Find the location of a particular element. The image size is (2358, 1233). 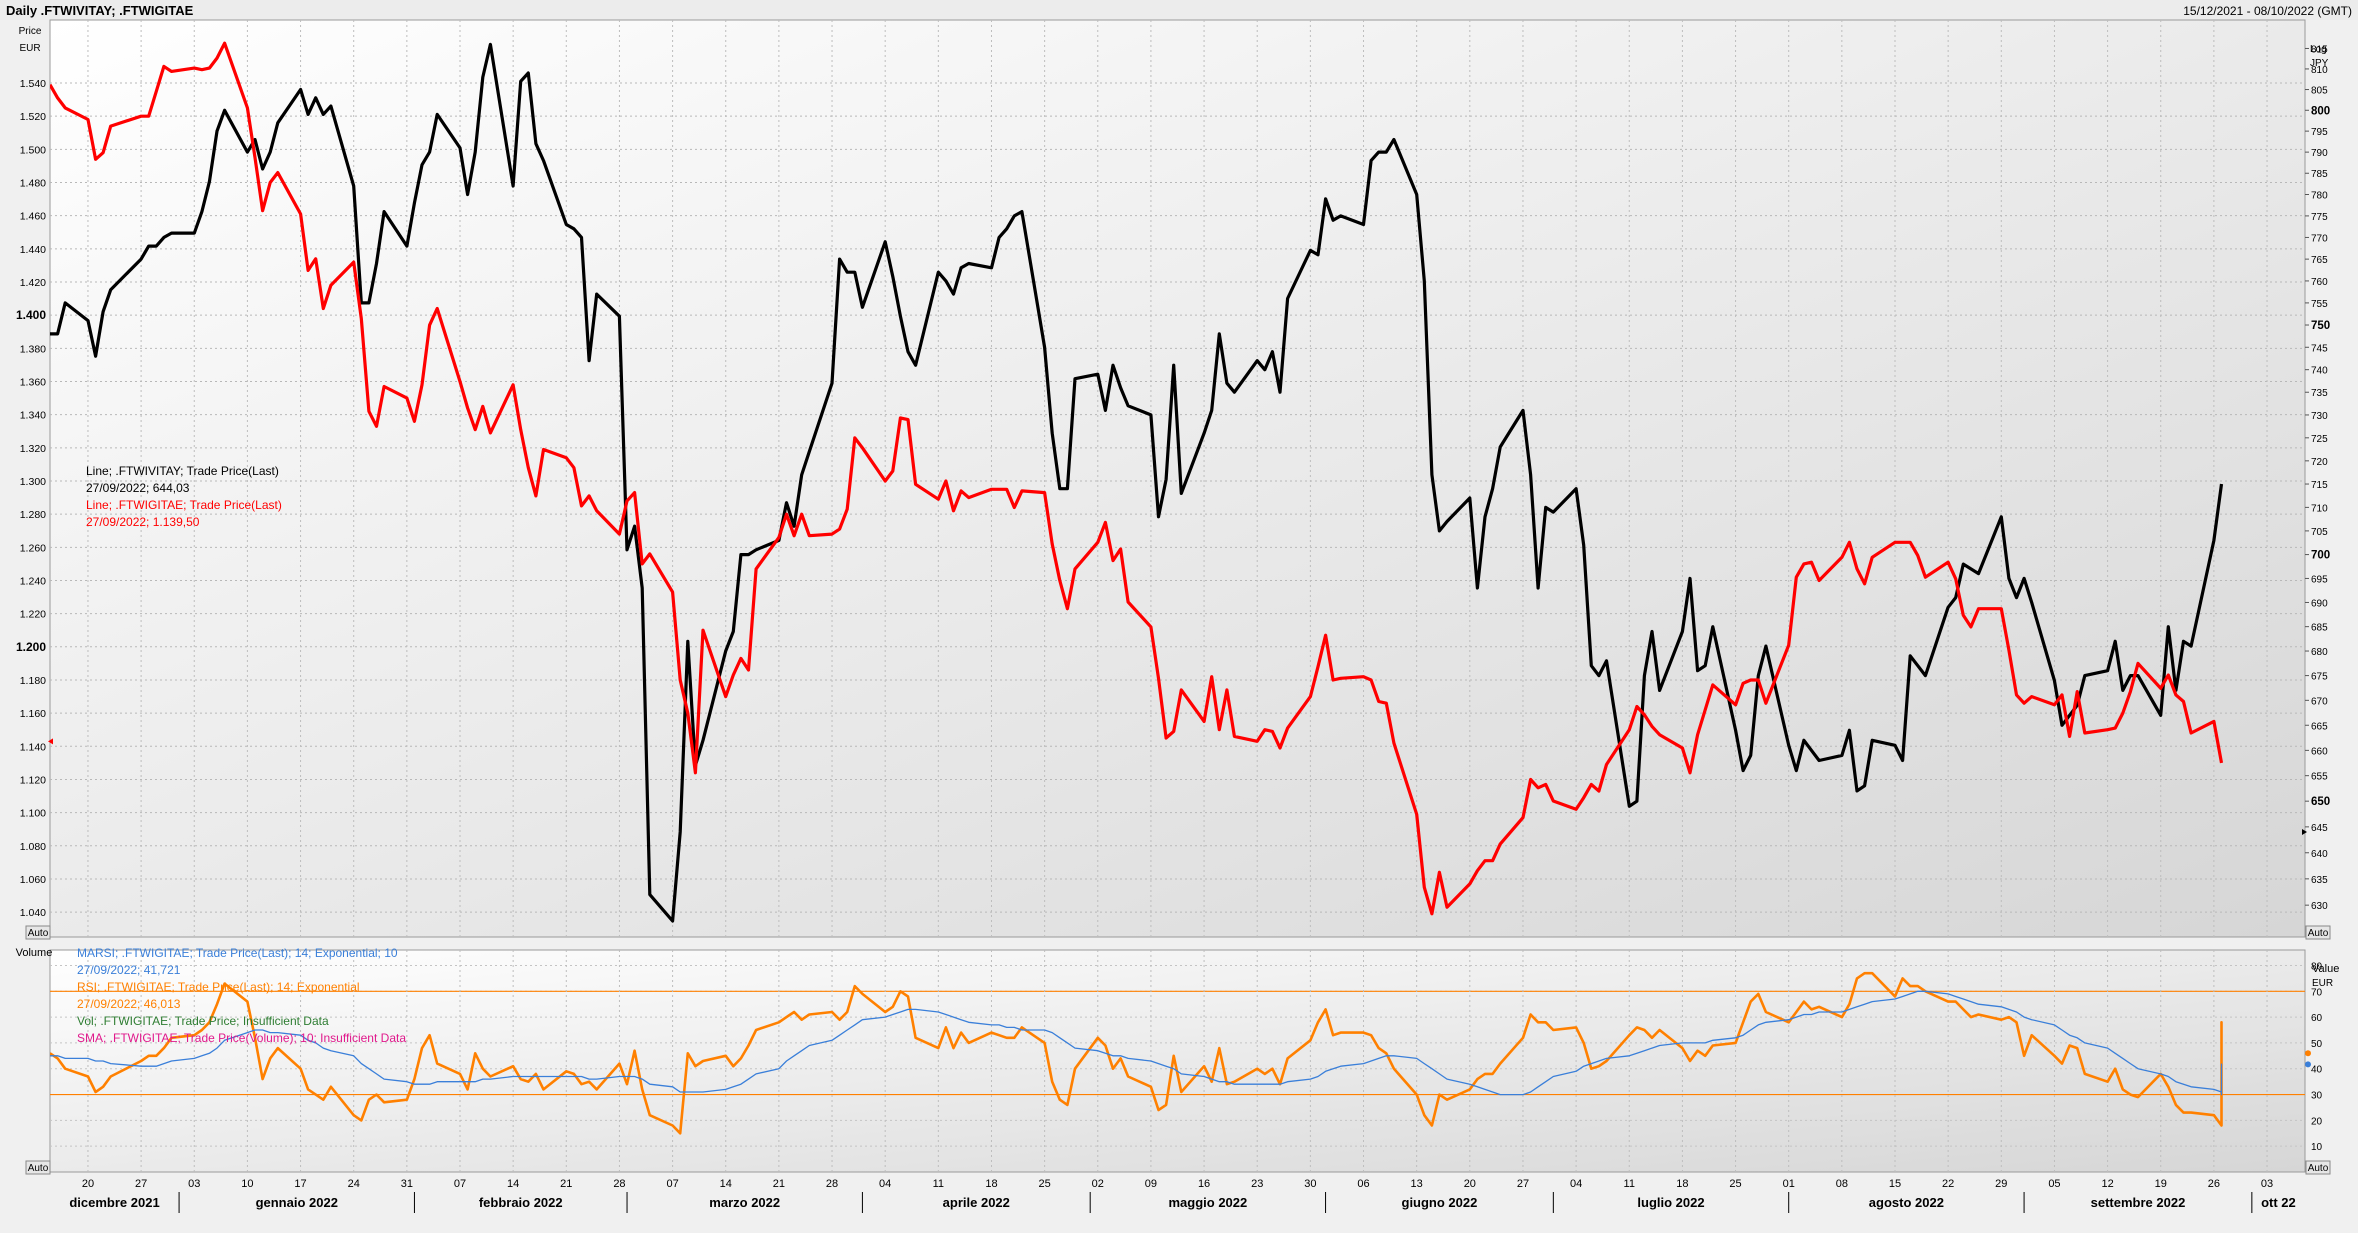

x-day-label: 01 is located at coordinates (1789, 1184).